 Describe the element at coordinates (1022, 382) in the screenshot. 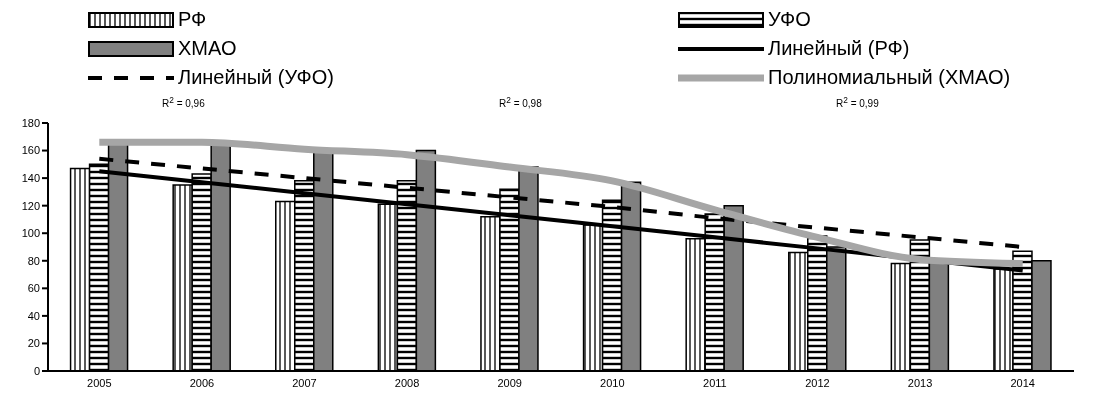

I see `x-tick-label: 2014` at that location.